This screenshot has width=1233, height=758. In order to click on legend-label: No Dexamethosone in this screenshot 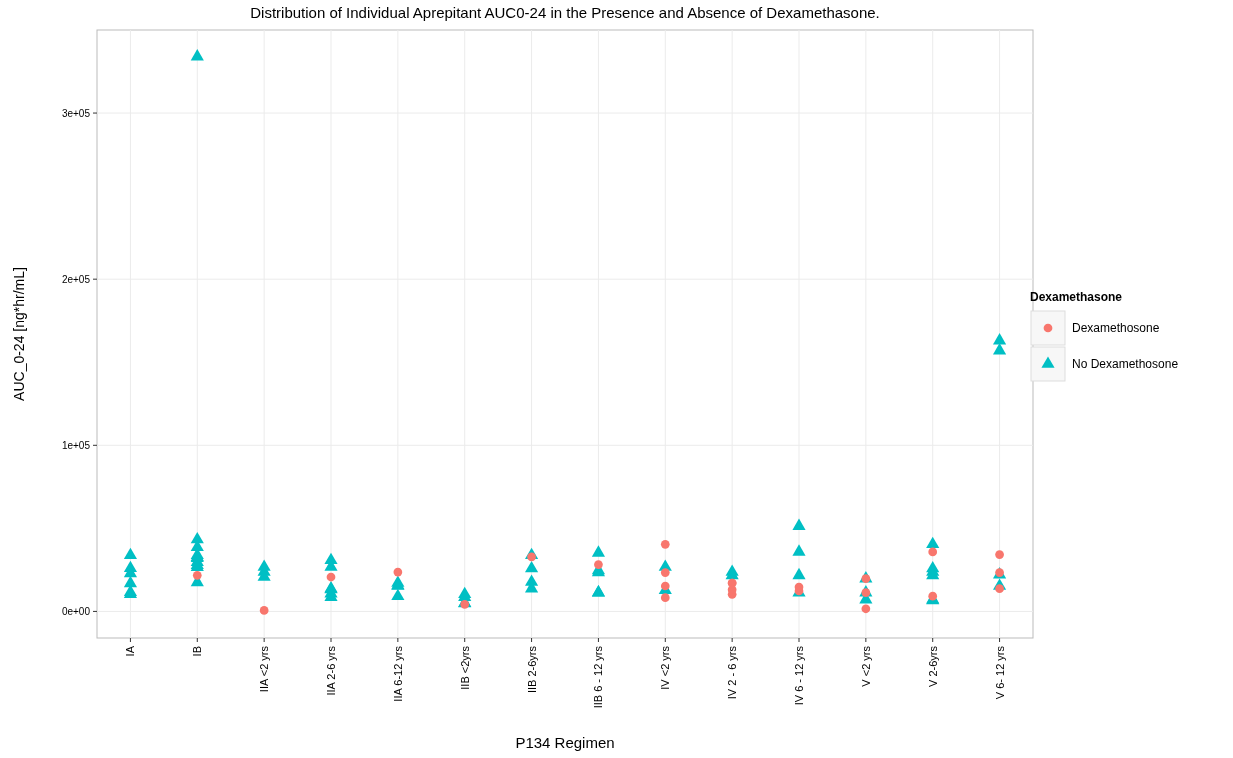, I will do `click(1125, 364)`.